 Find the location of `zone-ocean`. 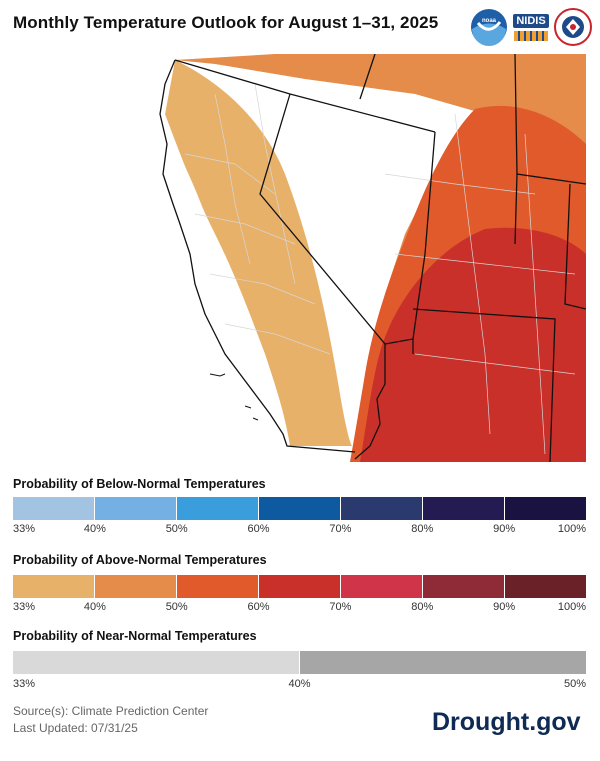

zone-ocean is located at coordinates (165, 99).